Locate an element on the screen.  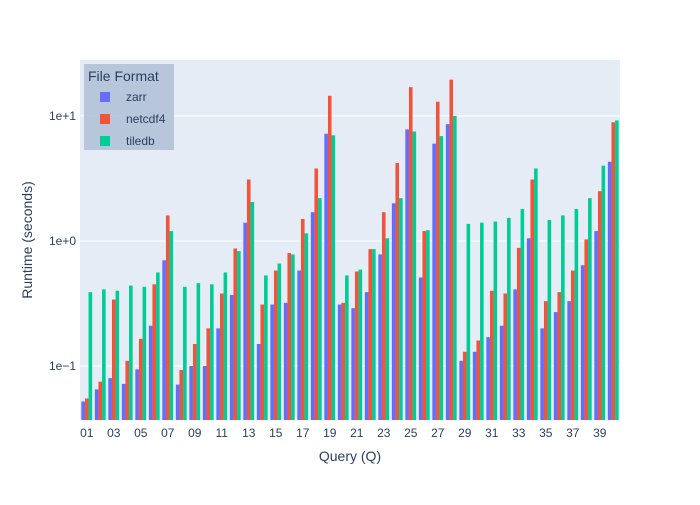
x-tick-label: 05 is located at coordinates (141, 433).